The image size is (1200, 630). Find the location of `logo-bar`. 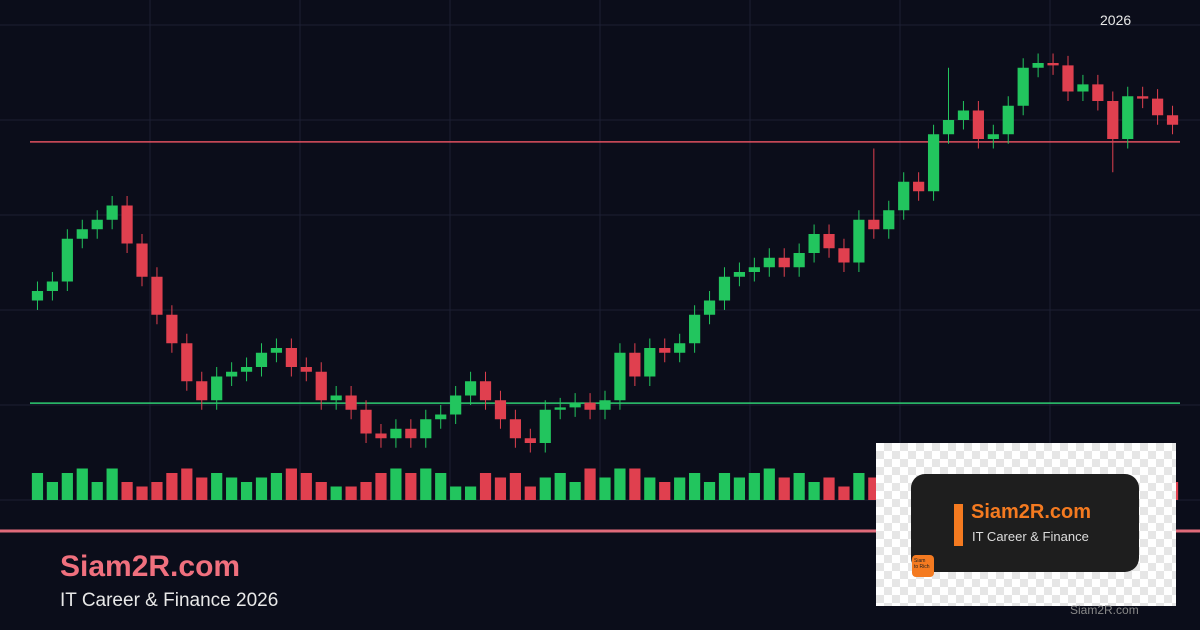

logo-bar is located at coordinates (958, 525).